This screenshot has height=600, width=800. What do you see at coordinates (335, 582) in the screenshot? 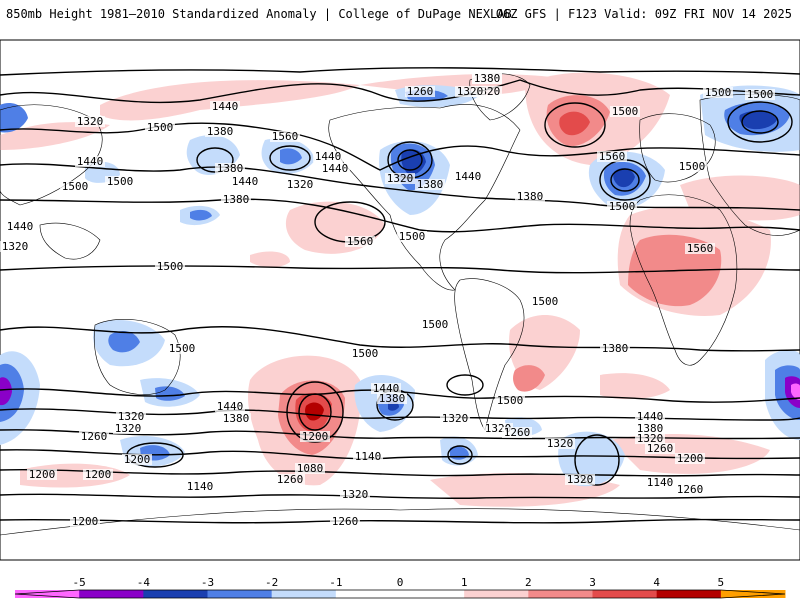
I see `colorbar-tick-label: -1` at bounding box center [335, 582].